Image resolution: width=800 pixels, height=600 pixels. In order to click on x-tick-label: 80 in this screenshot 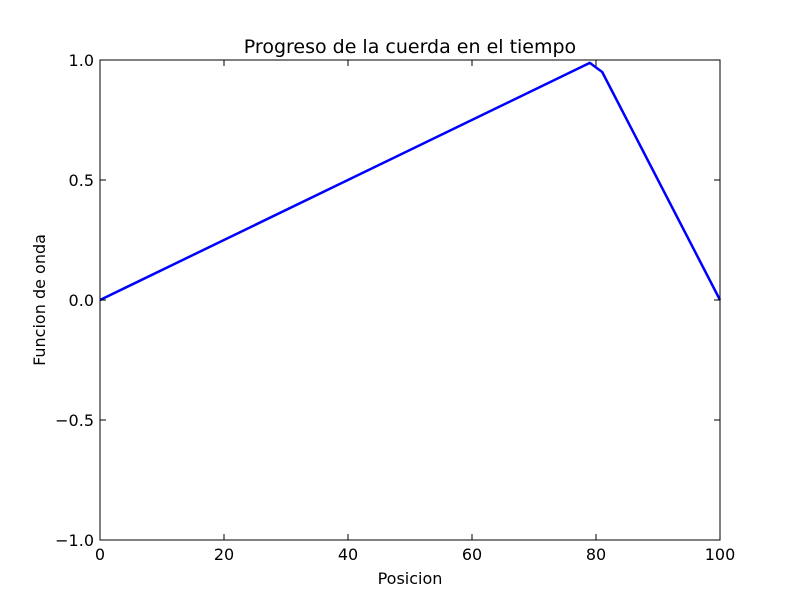, I will do `click(596, 554)`.